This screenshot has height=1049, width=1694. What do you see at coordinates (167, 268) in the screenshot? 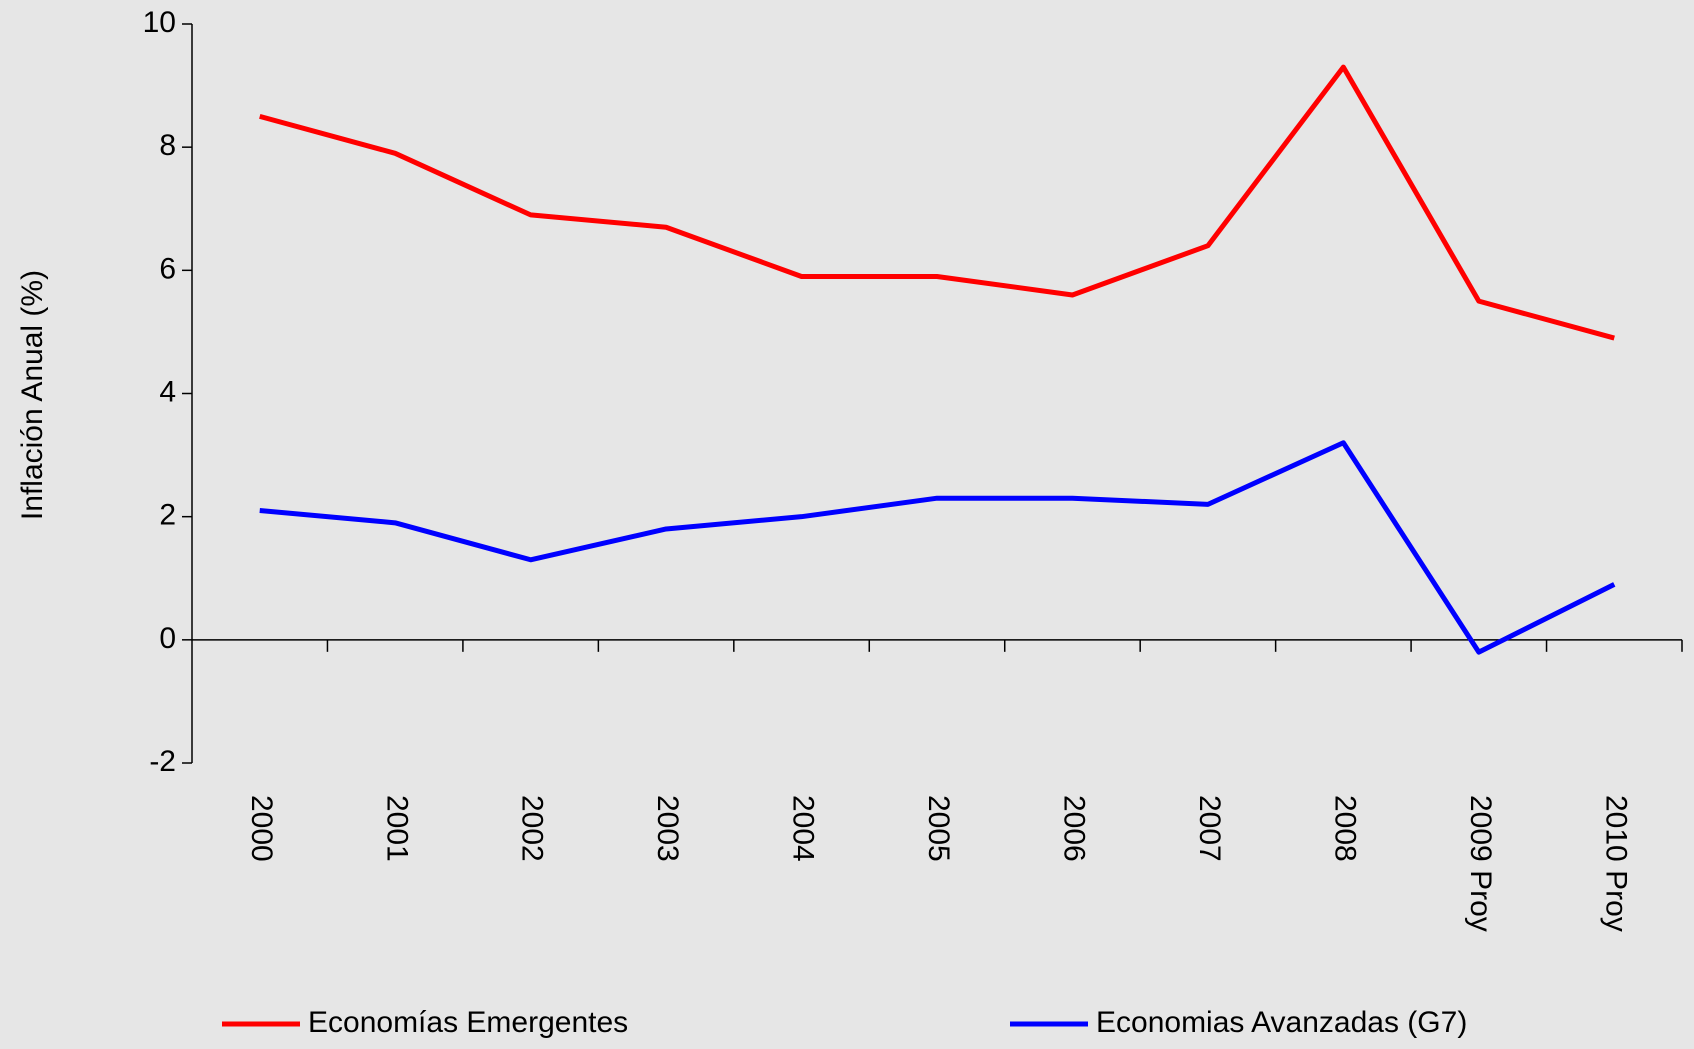
I see `y-tick-label: 6` at bounding box center [167, 268].